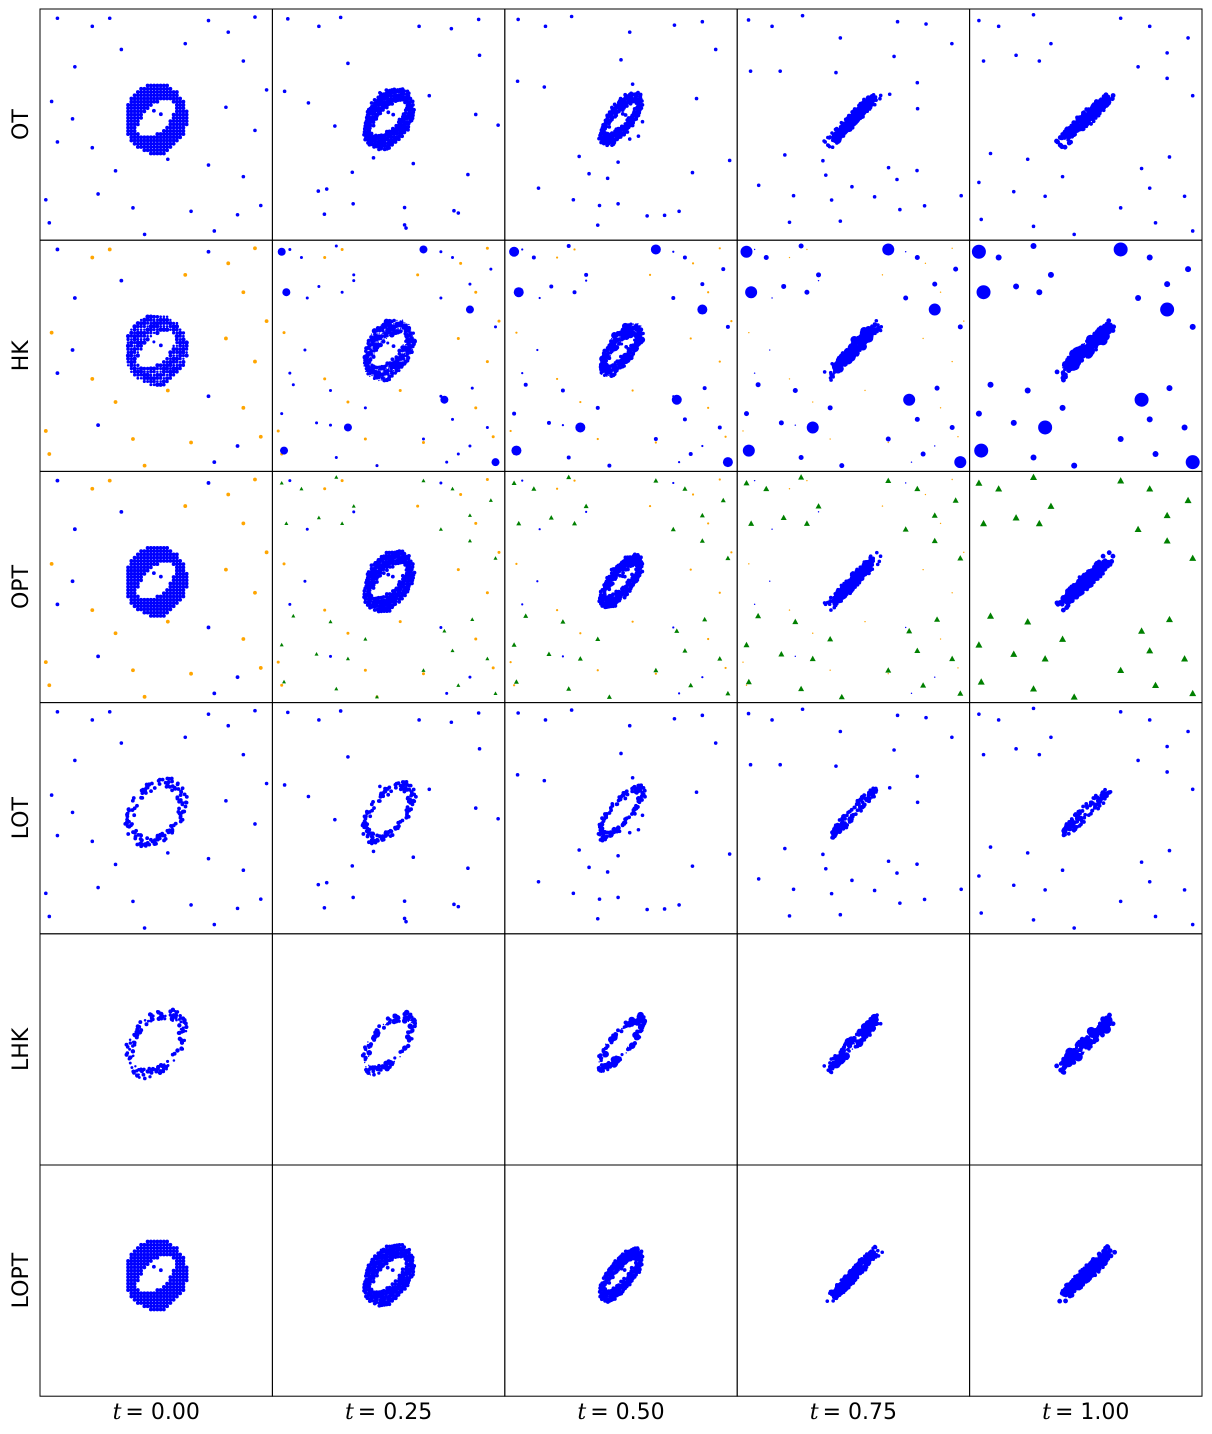  Describe the element at coordinates (621, 124) in the screenshot. I see `panel-ot-t2` at that location.